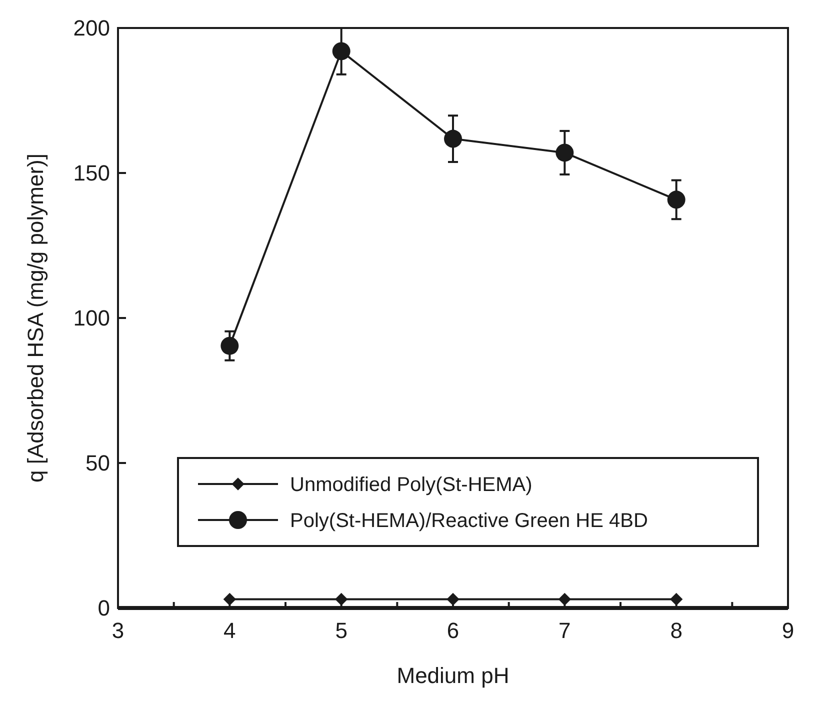 The height and width of the screenshot is (720, 816). I want to click on y-tick-label: 50, so click(98, 463).